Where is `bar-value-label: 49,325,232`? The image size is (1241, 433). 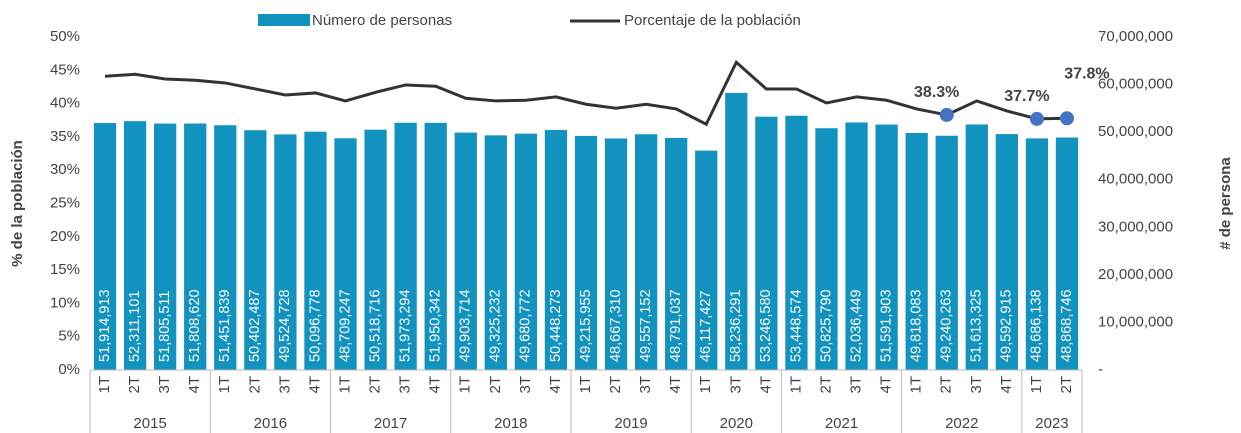
bar-value-label: 49,325,232 is located at coordinates (496, 325).